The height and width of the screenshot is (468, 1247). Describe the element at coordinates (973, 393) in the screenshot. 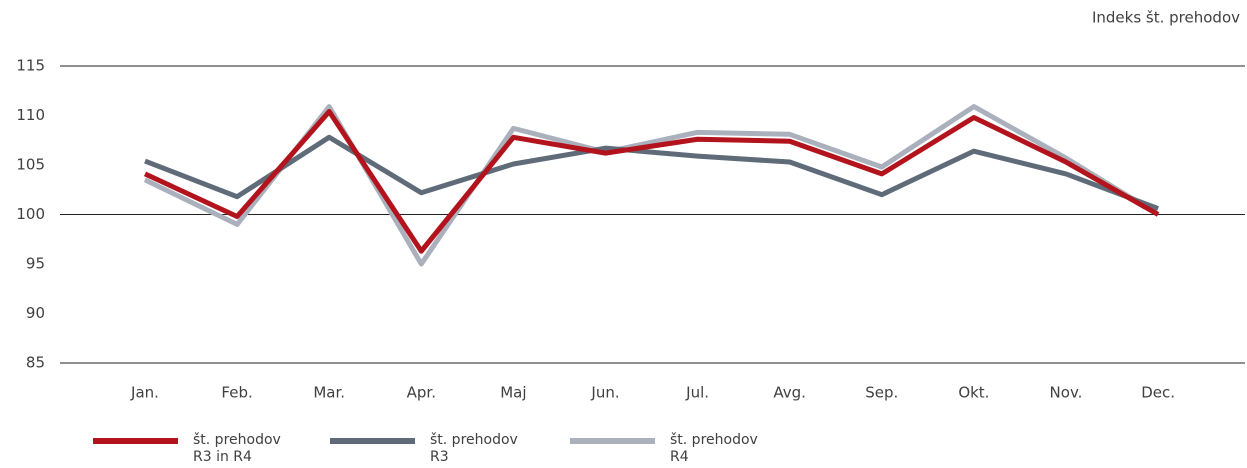

I see `x-tick-label: Okt.` at that location.